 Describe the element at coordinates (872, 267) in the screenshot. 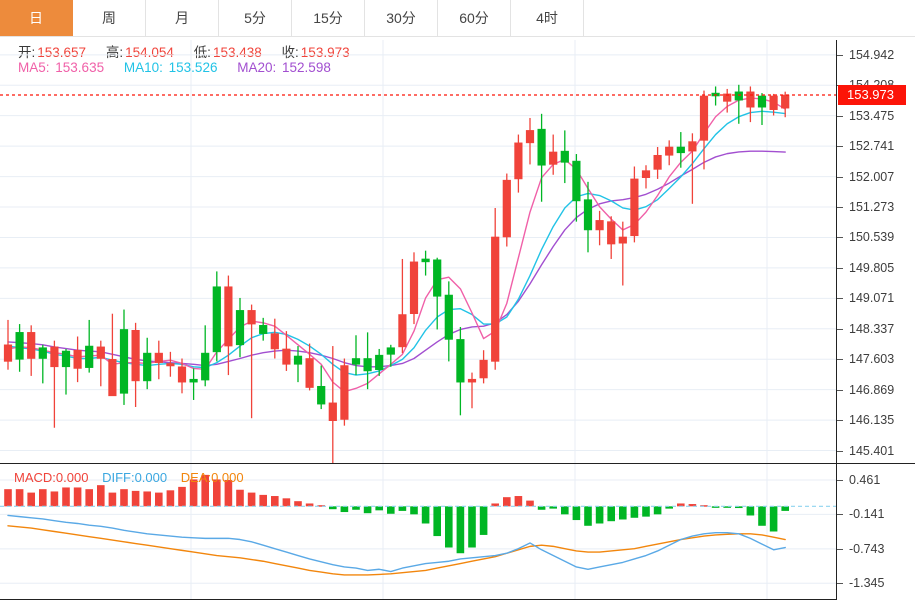

I see `price-axis-label: 149.805` at that location.